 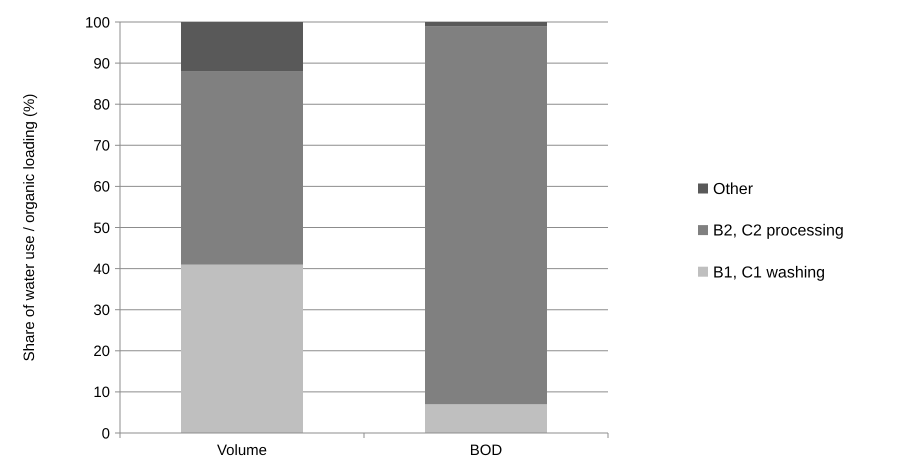 I want to click on legend-label: Other, so click(x=733, y=189).